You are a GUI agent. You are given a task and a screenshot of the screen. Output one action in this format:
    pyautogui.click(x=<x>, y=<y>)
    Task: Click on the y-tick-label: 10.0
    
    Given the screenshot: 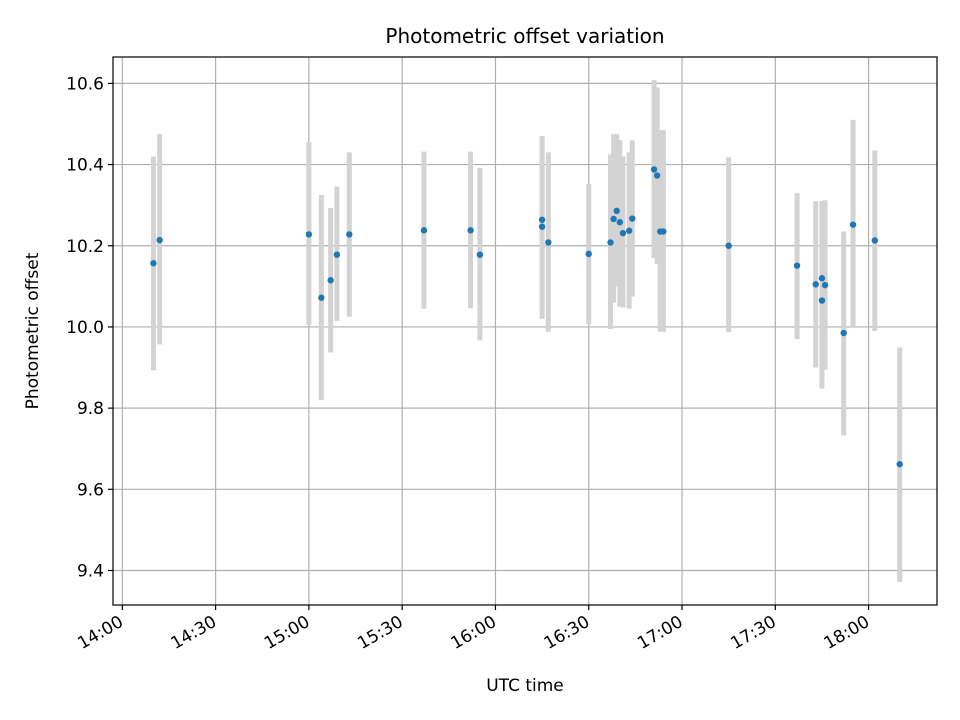 What is the action you would take?
    pyautogui.click(x=85, y=328)
    